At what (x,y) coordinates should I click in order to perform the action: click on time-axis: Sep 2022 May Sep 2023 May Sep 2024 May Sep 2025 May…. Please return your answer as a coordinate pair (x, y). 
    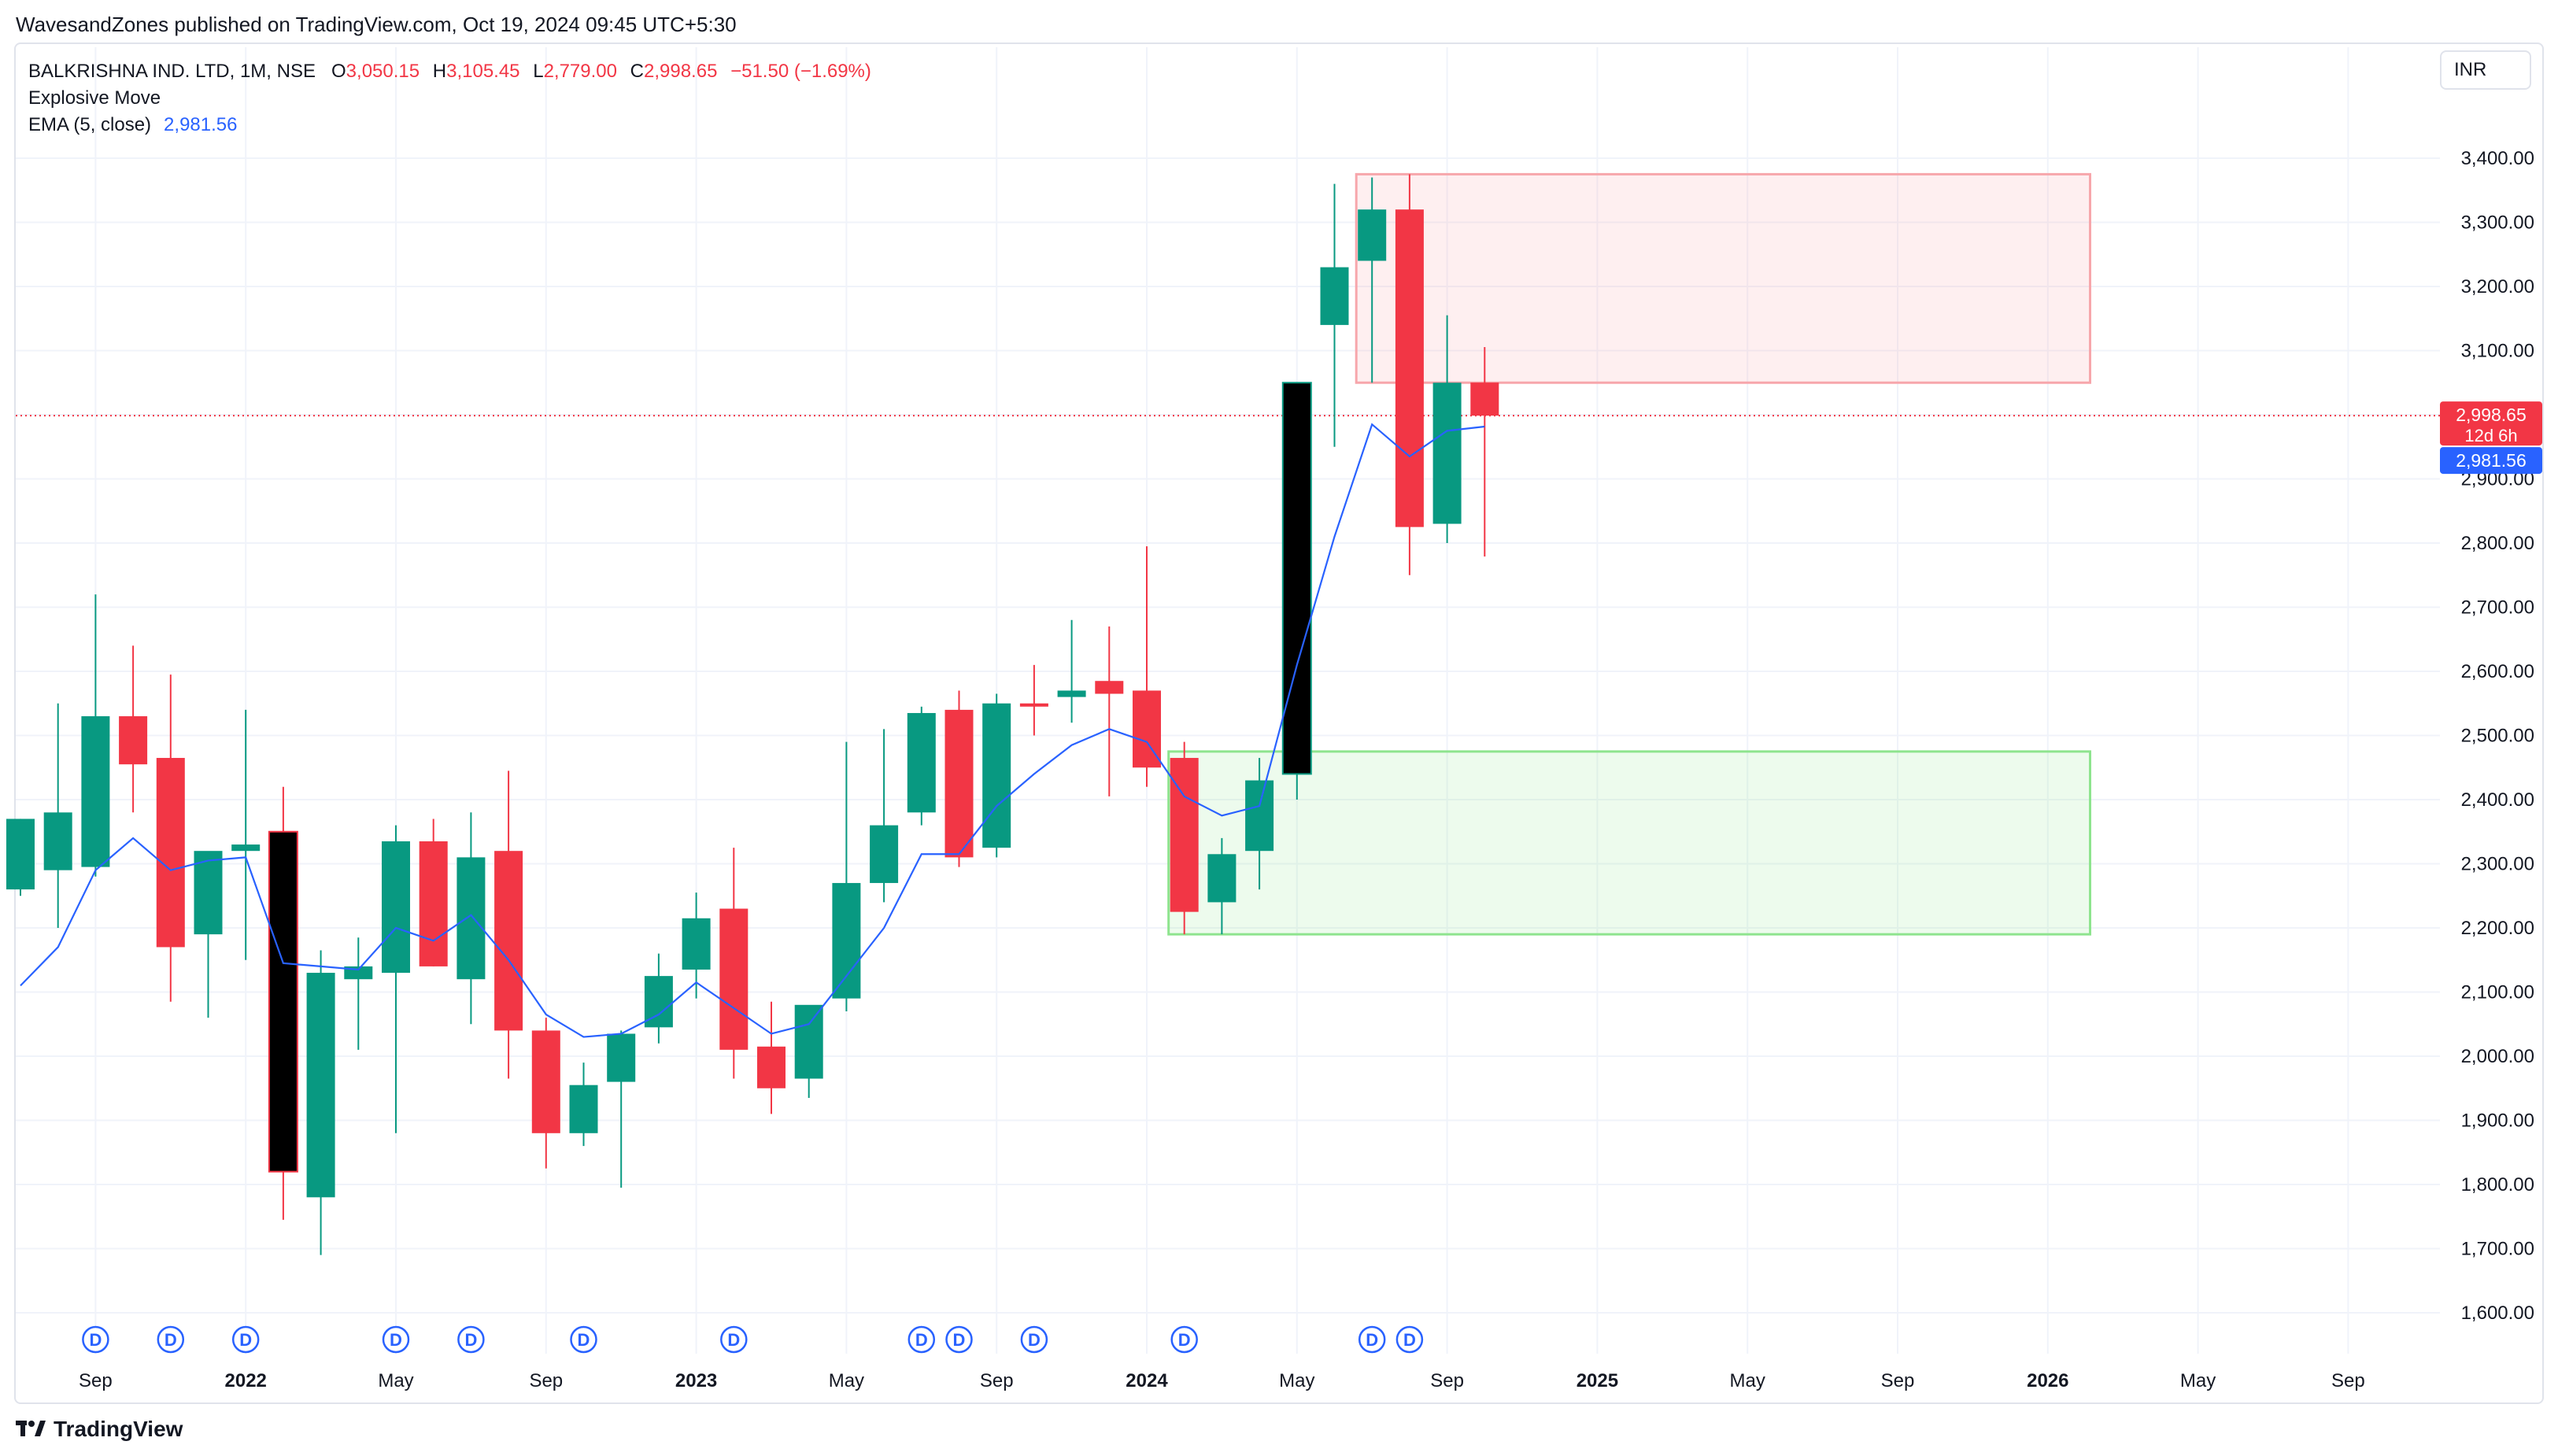
    Looking at the image, I should click on (1222, 1380).